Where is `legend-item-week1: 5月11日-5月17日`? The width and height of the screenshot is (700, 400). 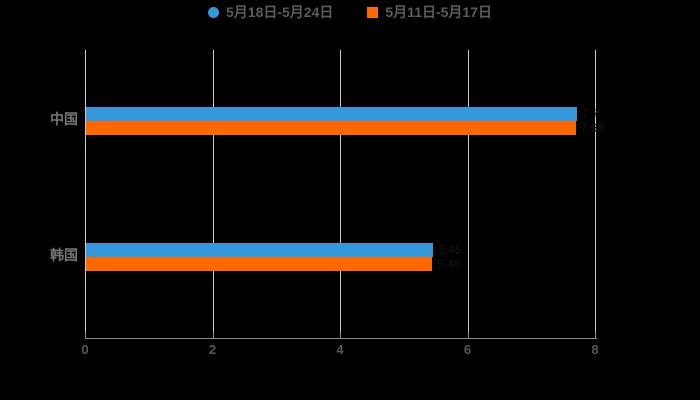 legend-item-week1: 5月11日-5月17日 is located at coordinates (429, 12).